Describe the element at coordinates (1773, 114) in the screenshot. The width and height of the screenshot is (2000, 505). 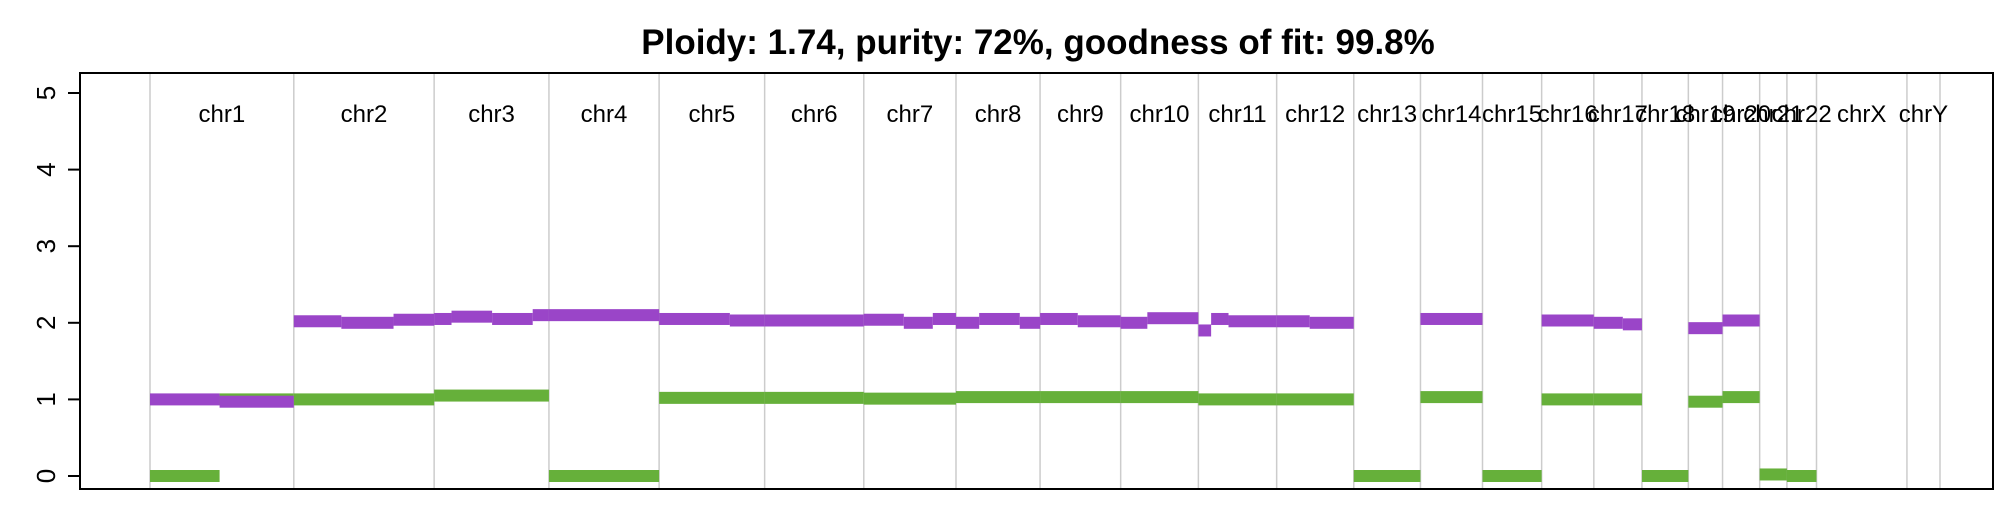
I see `chromosome-label: chr21` at that location.